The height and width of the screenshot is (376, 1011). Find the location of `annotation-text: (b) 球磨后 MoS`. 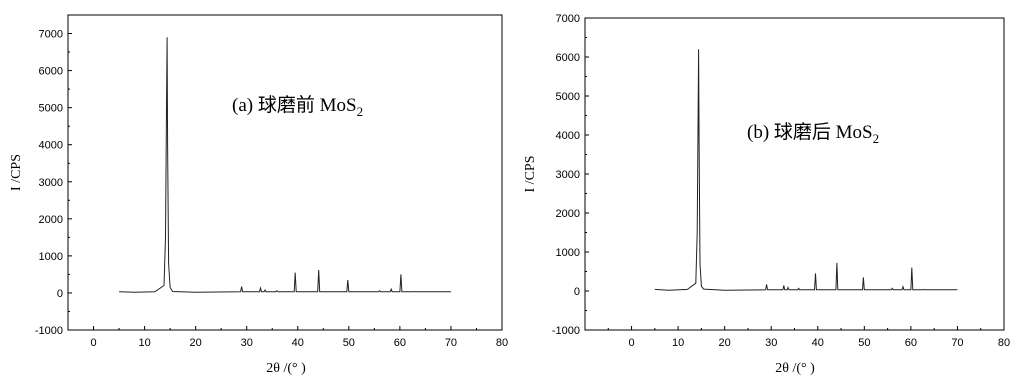

annotation-text: (b) 球磨后 MoS is located at coordinates (810, 132).